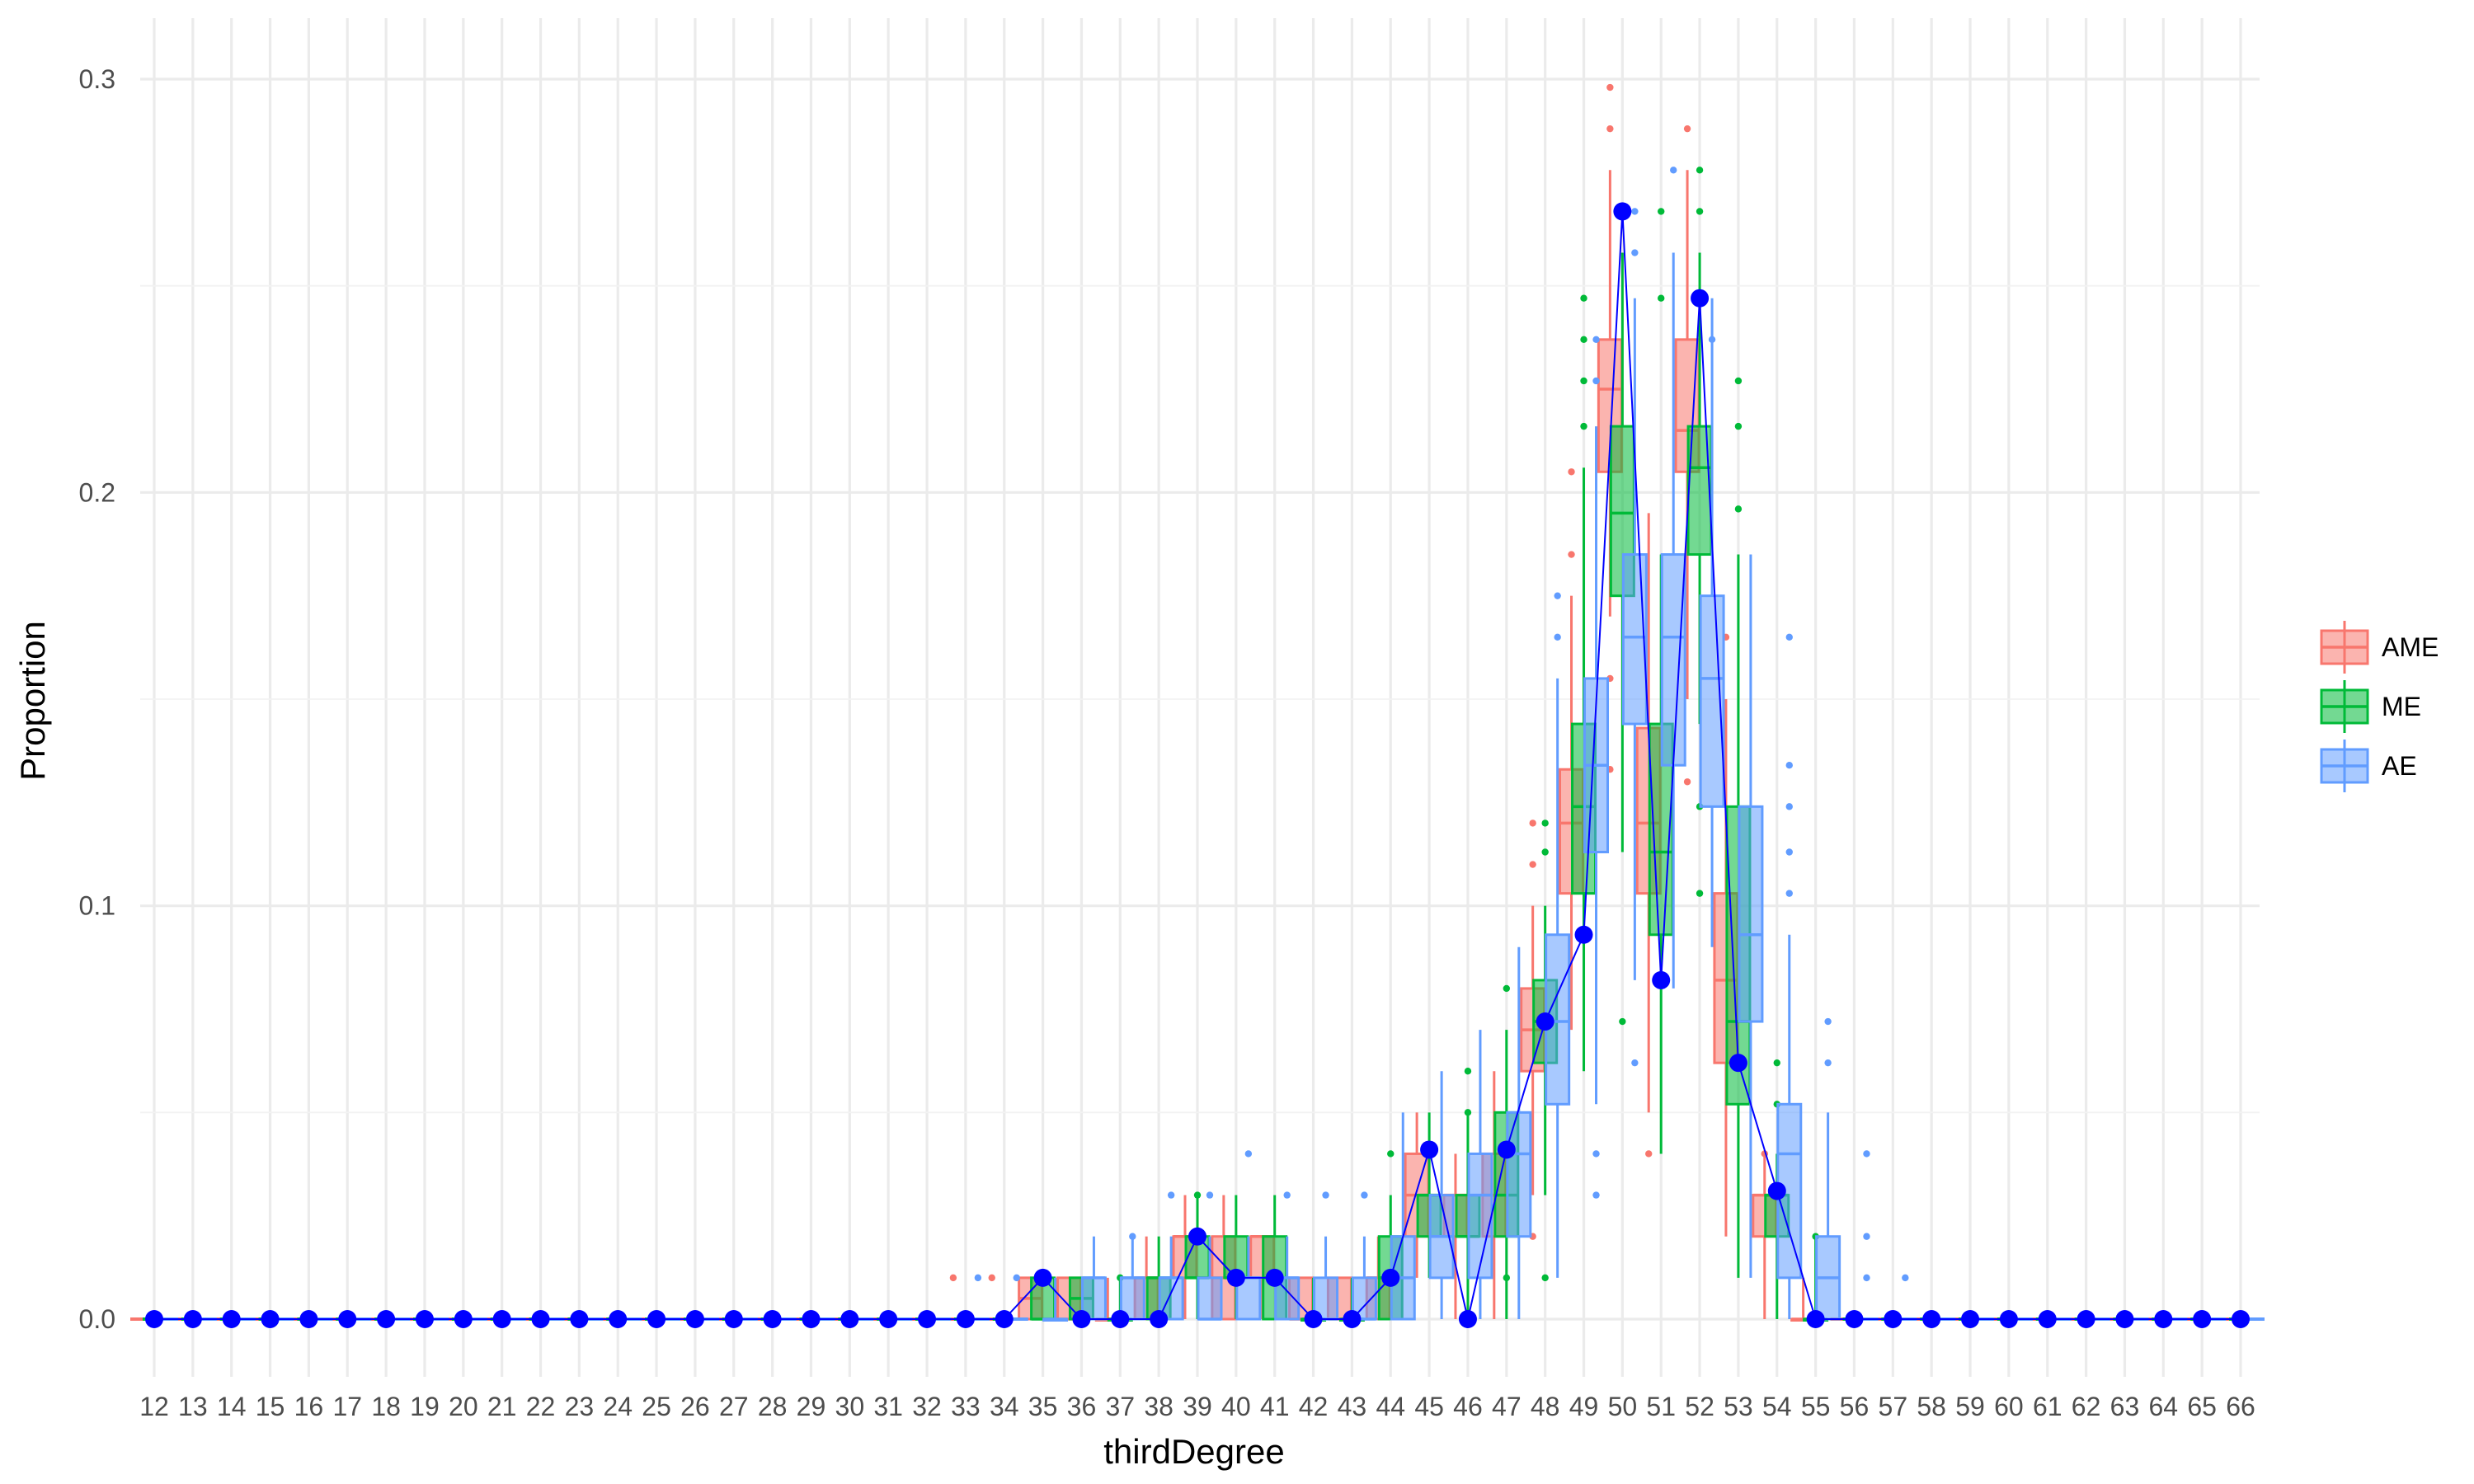 The image size is (2474, 1484). I want to click on y-axis-title: Proportion, so click(32, 701).